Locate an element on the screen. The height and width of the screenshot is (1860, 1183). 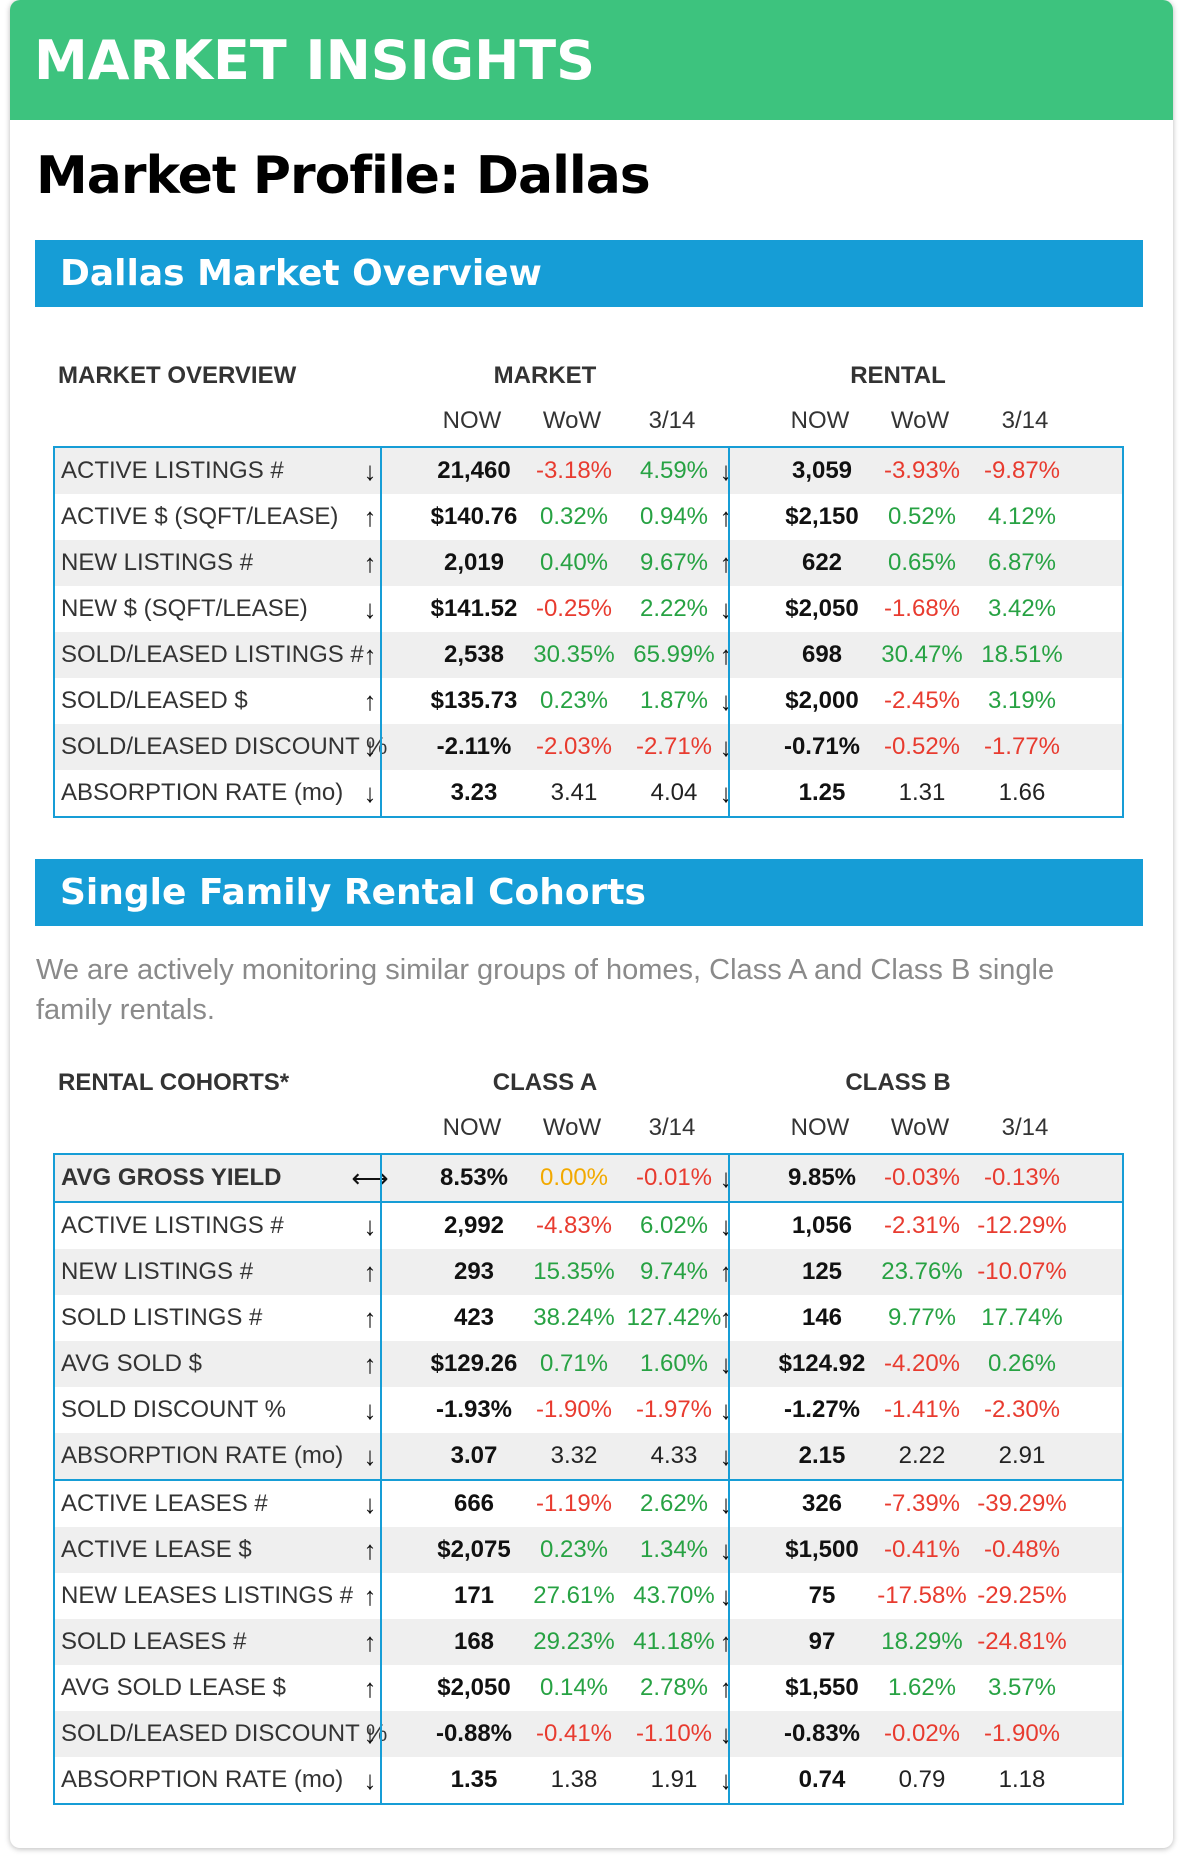
now-value: $1,500 is located at coordinates (822, 1549).